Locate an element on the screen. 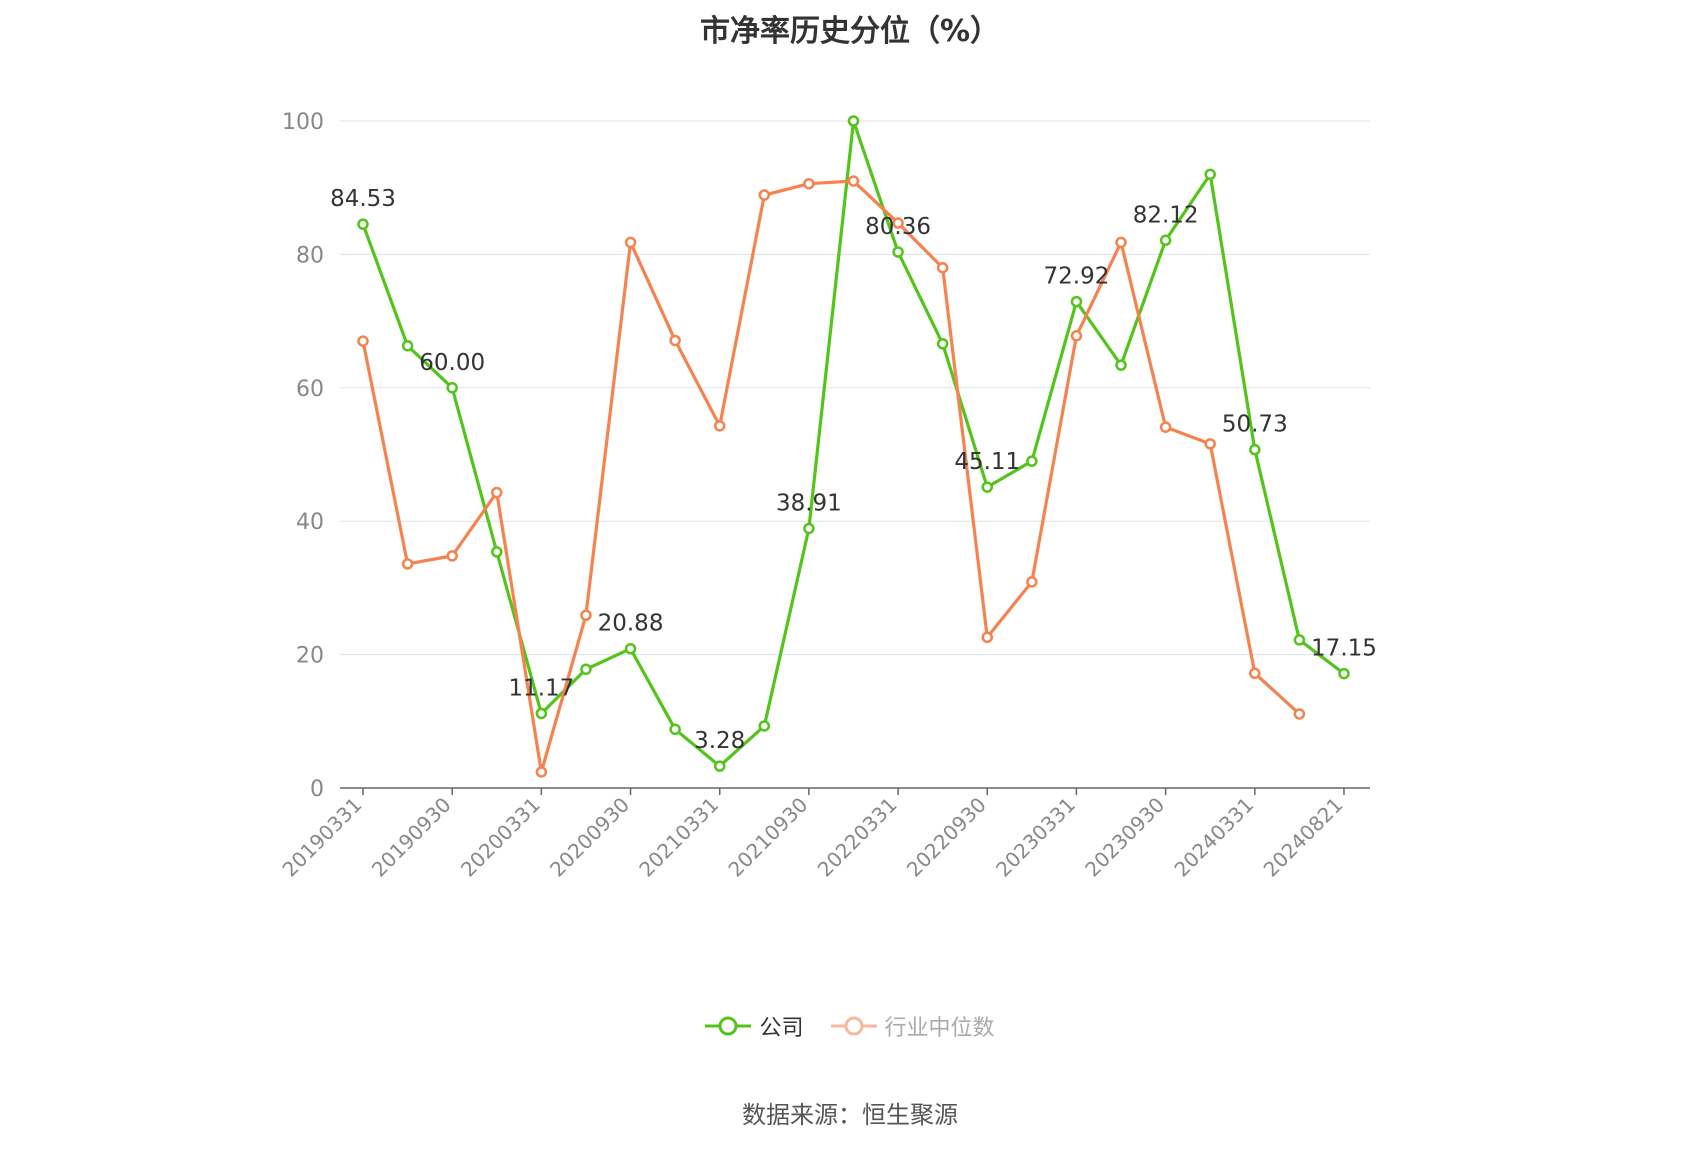  legend-label-industry: 行业中位数 is located at coordinates (939, 1028).